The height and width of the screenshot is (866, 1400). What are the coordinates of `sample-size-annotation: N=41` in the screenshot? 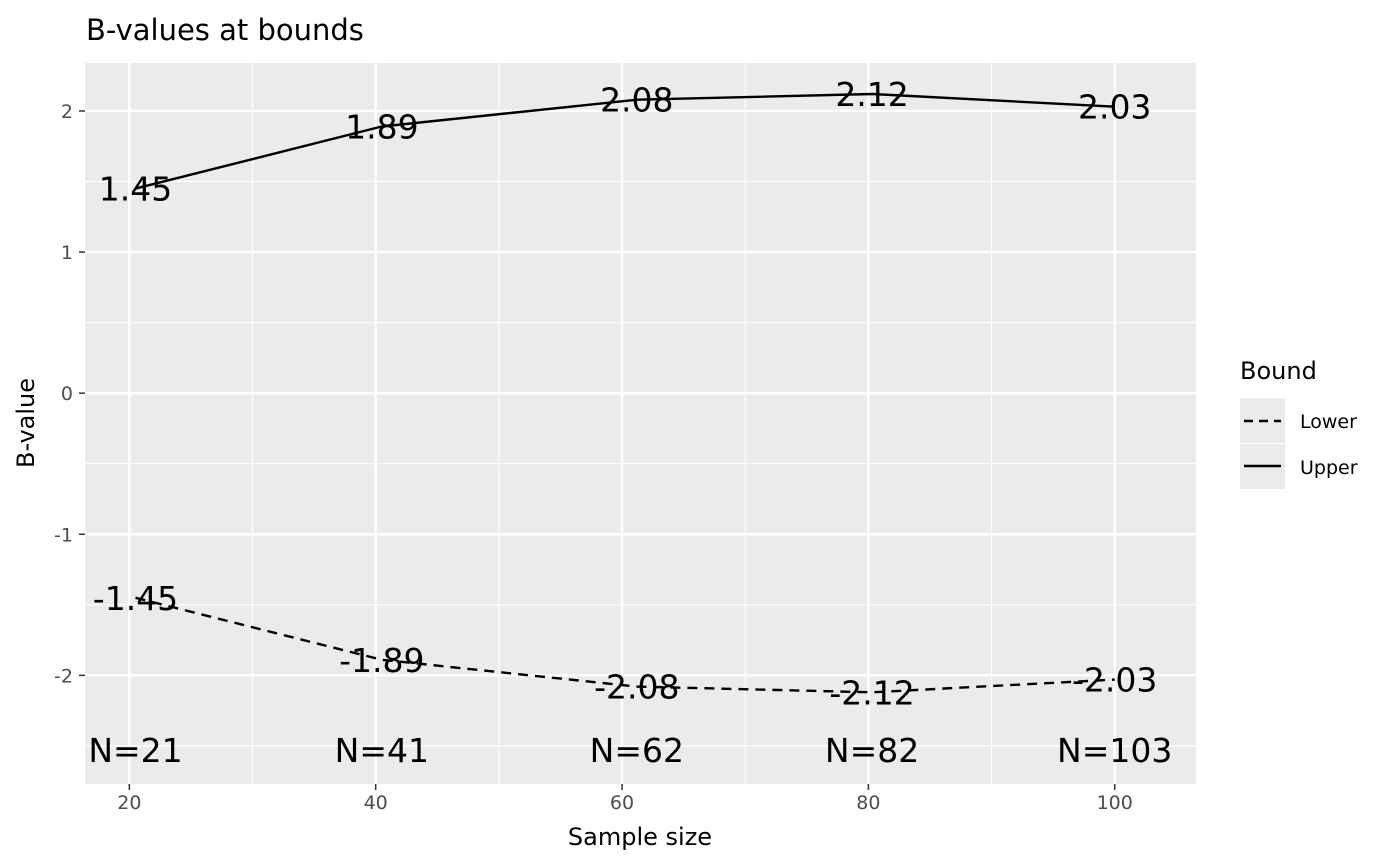 It's located at (382, 750).